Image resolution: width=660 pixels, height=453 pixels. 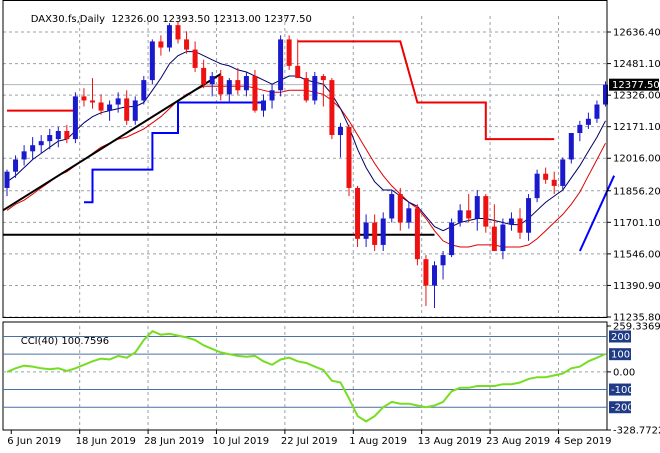 I want to click on blue-stop-line, so click(x=174, y=152).